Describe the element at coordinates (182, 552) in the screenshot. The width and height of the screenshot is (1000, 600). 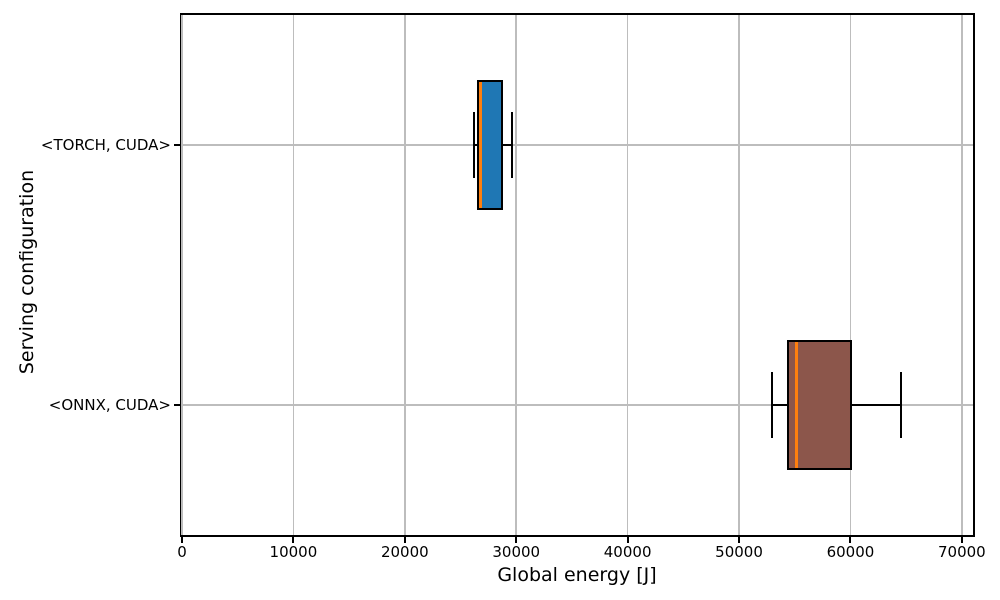
I see `x-tick-label: 0` at that location.